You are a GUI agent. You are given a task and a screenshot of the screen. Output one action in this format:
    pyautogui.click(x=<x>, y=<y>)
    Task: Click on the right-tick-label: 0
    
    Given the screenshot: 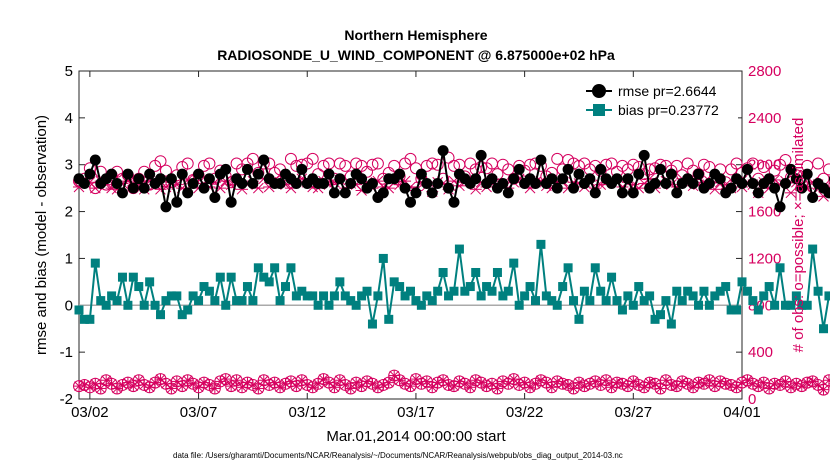 What is the action you would take?
    pyautogui.click(x=752, y=399)
    